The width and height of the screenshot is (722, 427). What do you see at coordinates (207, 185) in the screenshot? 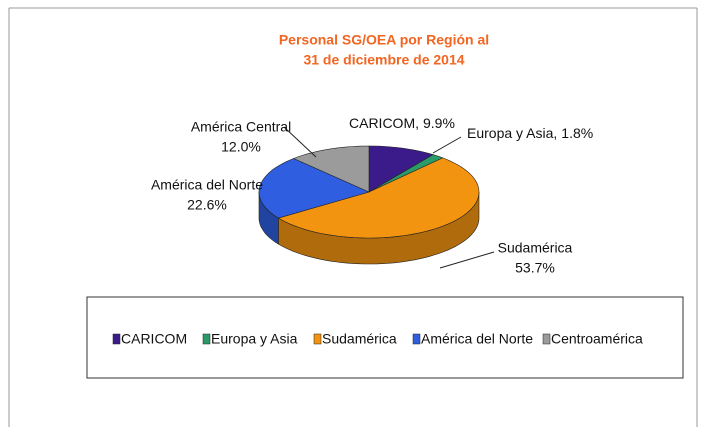
I see `data-label-name: América del Norte` at bounding box center [207, 185].